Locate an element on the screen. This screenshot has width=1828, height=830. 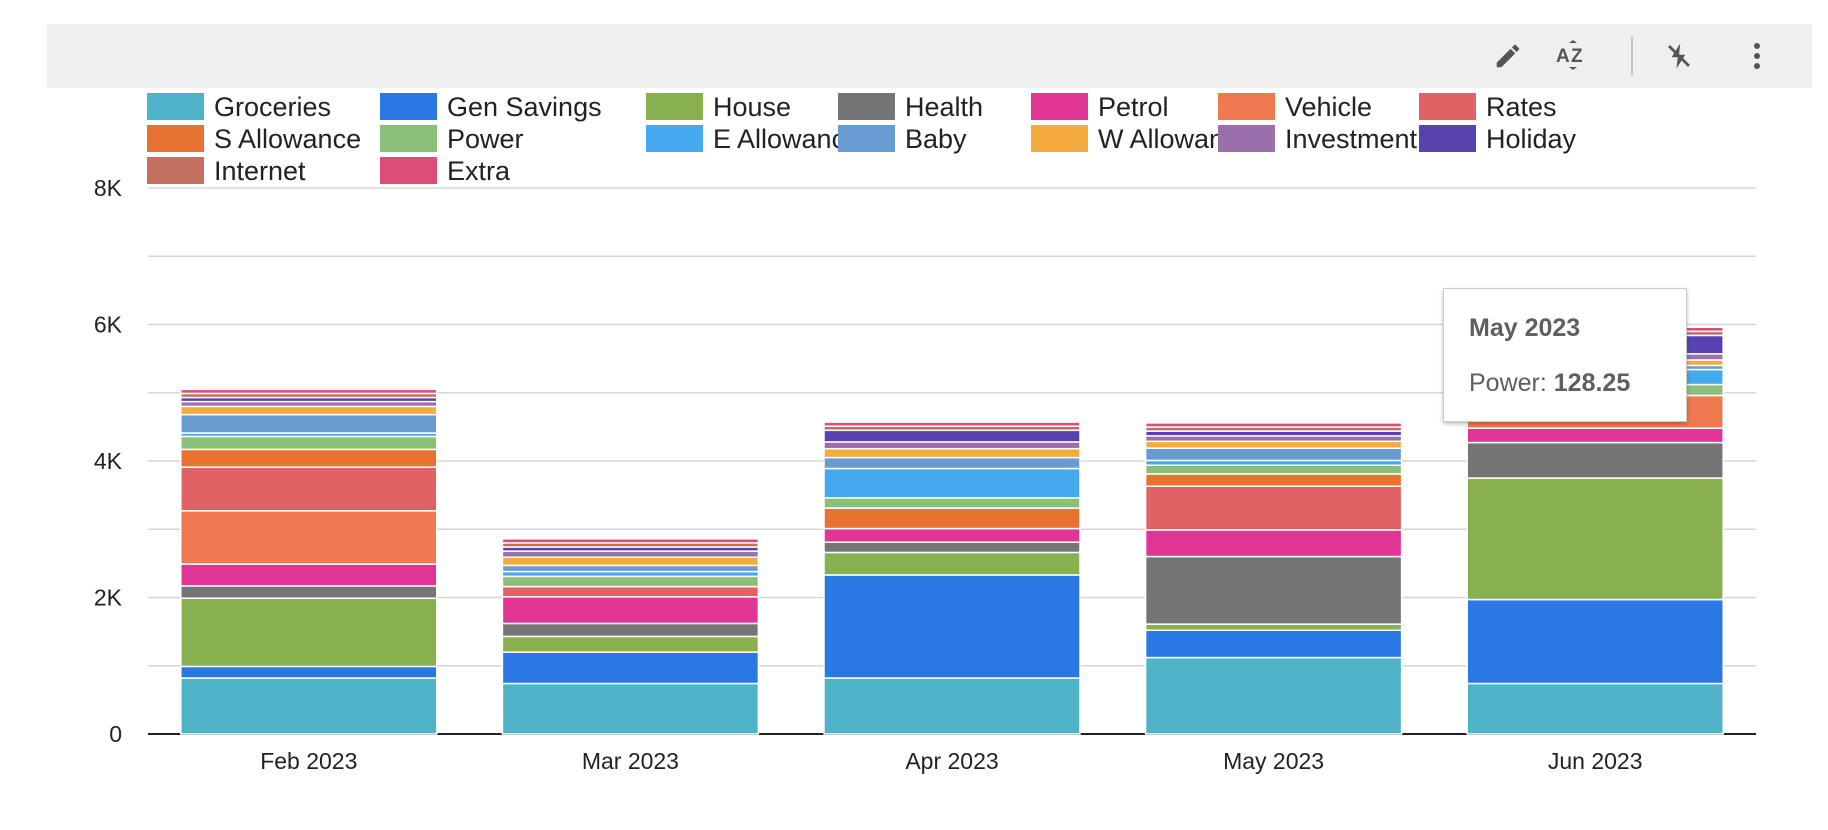
legend-label: Gen Savings is located at coordinates (524, 107).